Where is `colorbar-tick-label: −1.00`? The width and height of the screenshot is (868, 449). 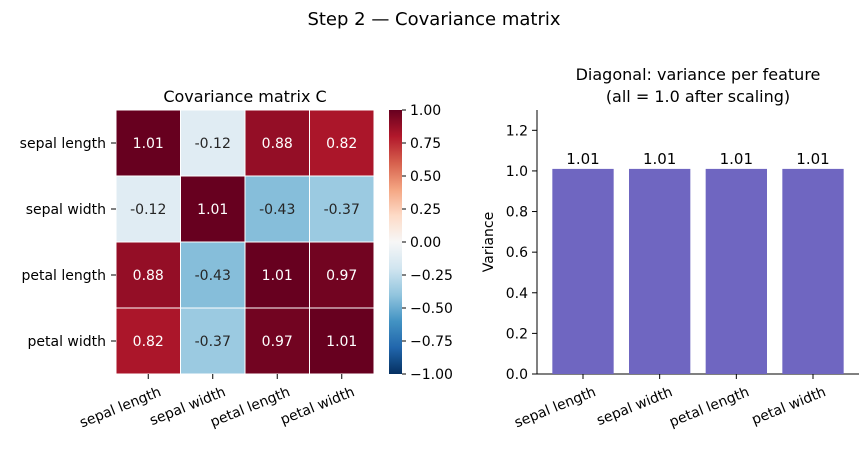
colorbar-tick-label: −1.00 is located at coordinates (431, 375).